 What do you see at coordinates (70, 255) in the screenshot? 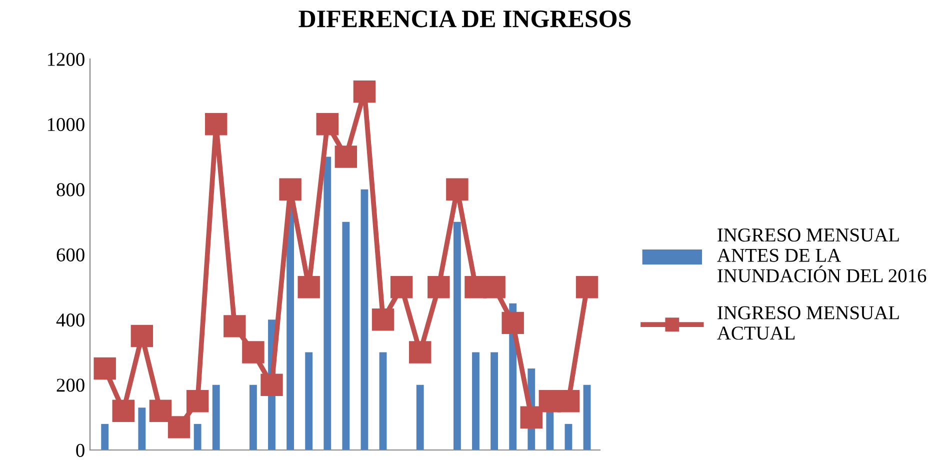
I see `y-tick-label: 600` at bounding box center [70, 255].